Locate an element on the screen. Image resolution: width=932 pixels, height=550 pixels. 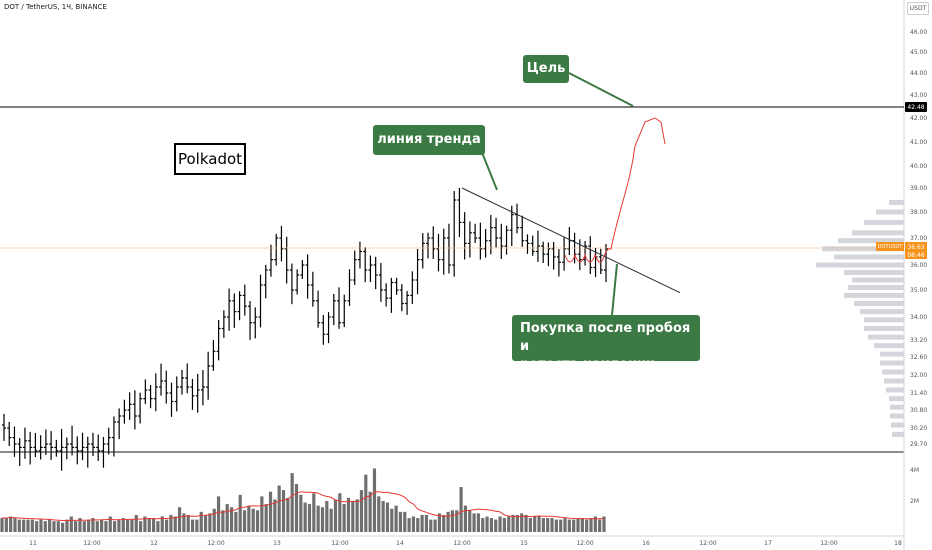
forecast-path is located at coordinates (615, 190).